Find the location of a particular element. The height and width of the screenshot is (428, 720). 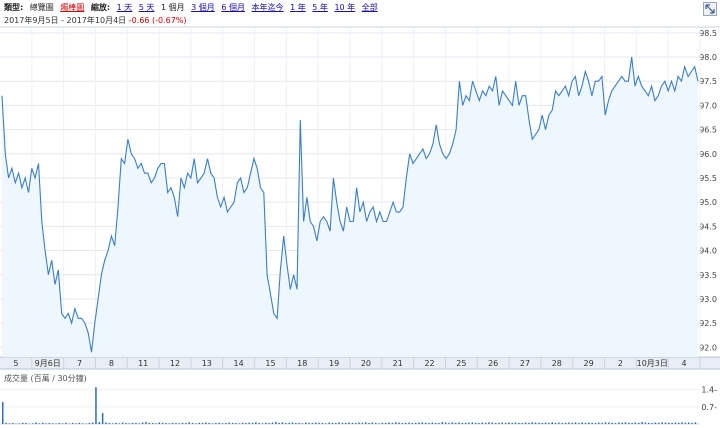

zoom-all: 全部 is located at coordinates (369, 7).